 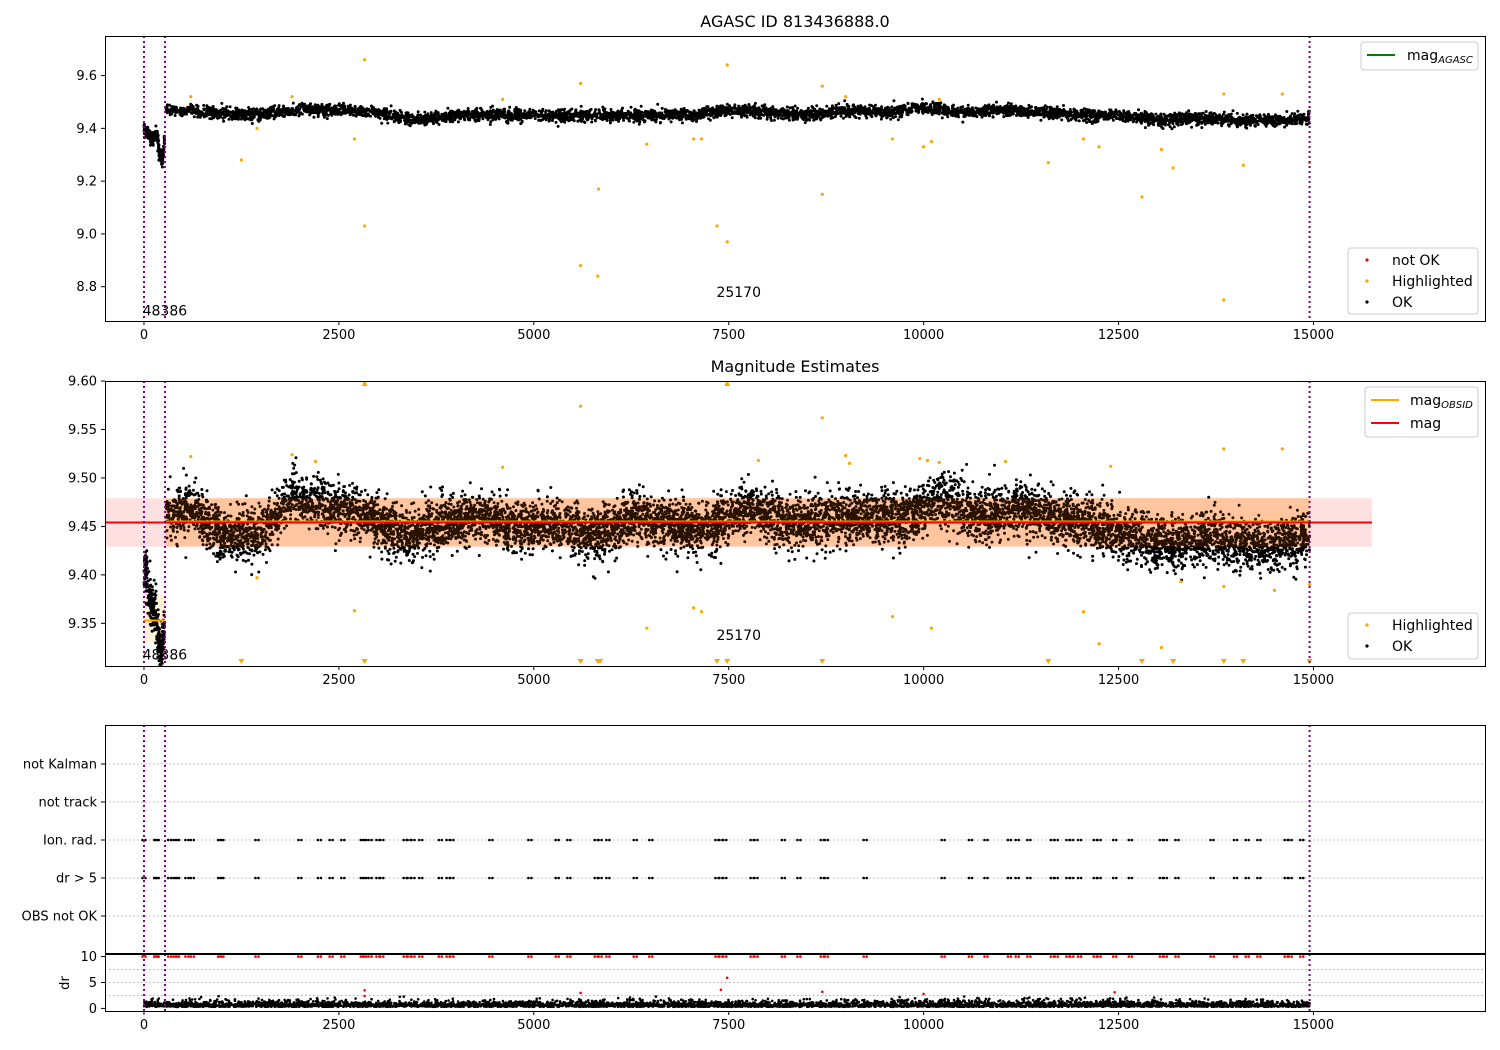 I want to click on flag-row-label: not track, so click(x=67, y=803).